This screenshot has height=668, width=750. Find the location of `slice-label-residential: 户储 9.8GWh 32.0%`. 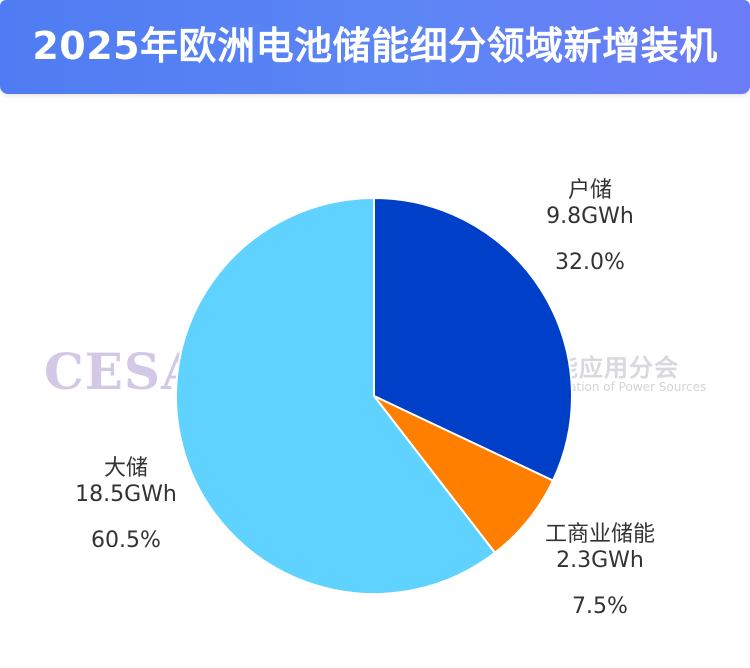

slice-label-residential: 户储 9.8GWh 32.0% is located at coordinates (590, 227).